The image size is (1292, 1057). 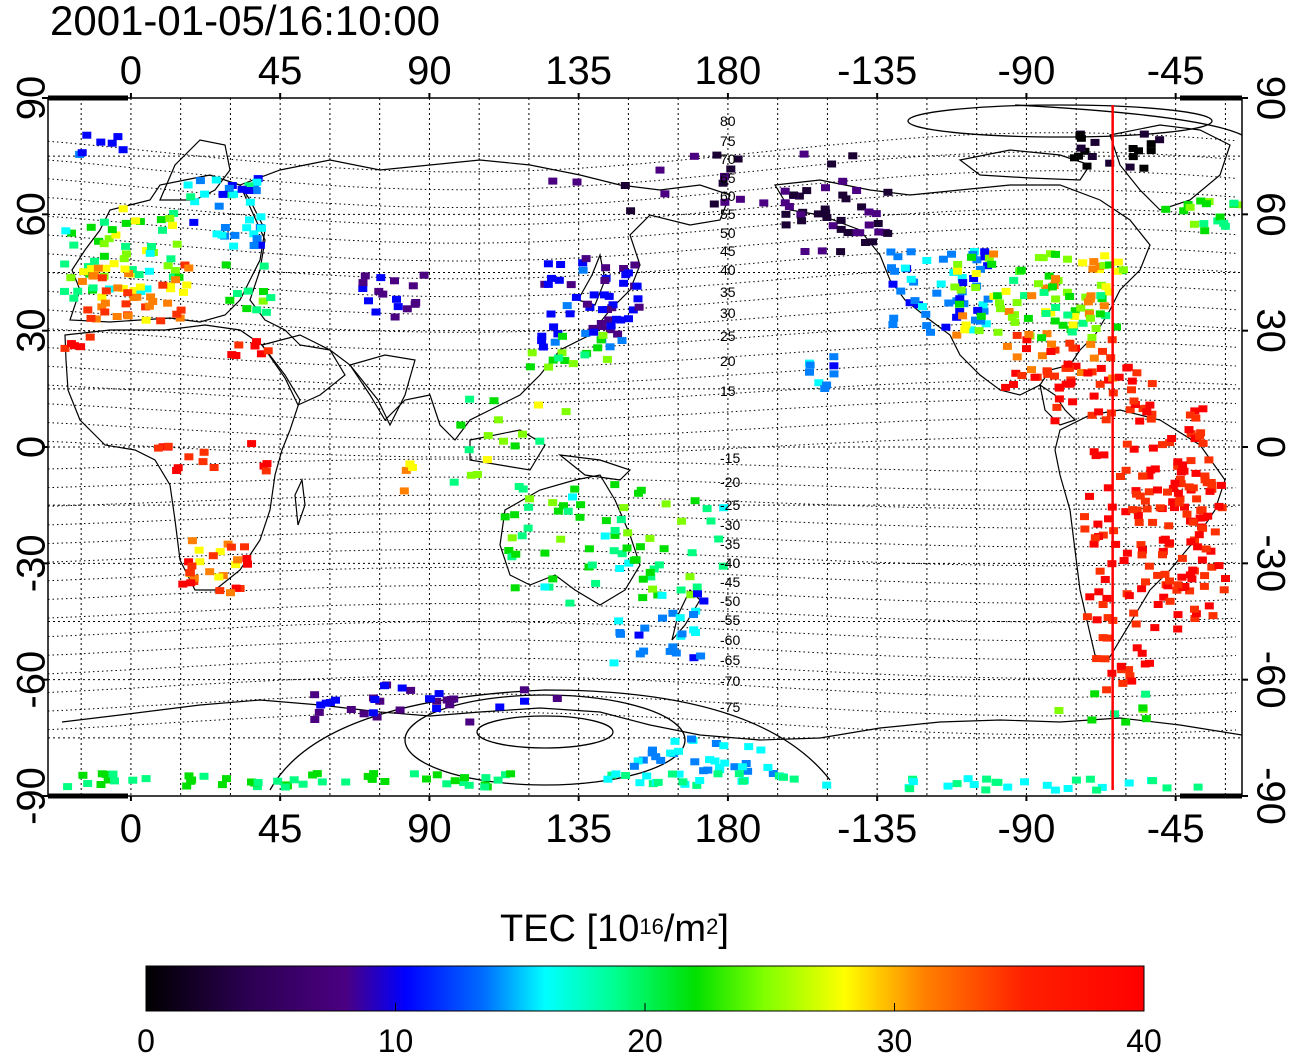 What do you see at coordinates (396, 1040) in the screenshot?
I see `colorbar-tick-label: 10` at bounding box center [396, 1040].